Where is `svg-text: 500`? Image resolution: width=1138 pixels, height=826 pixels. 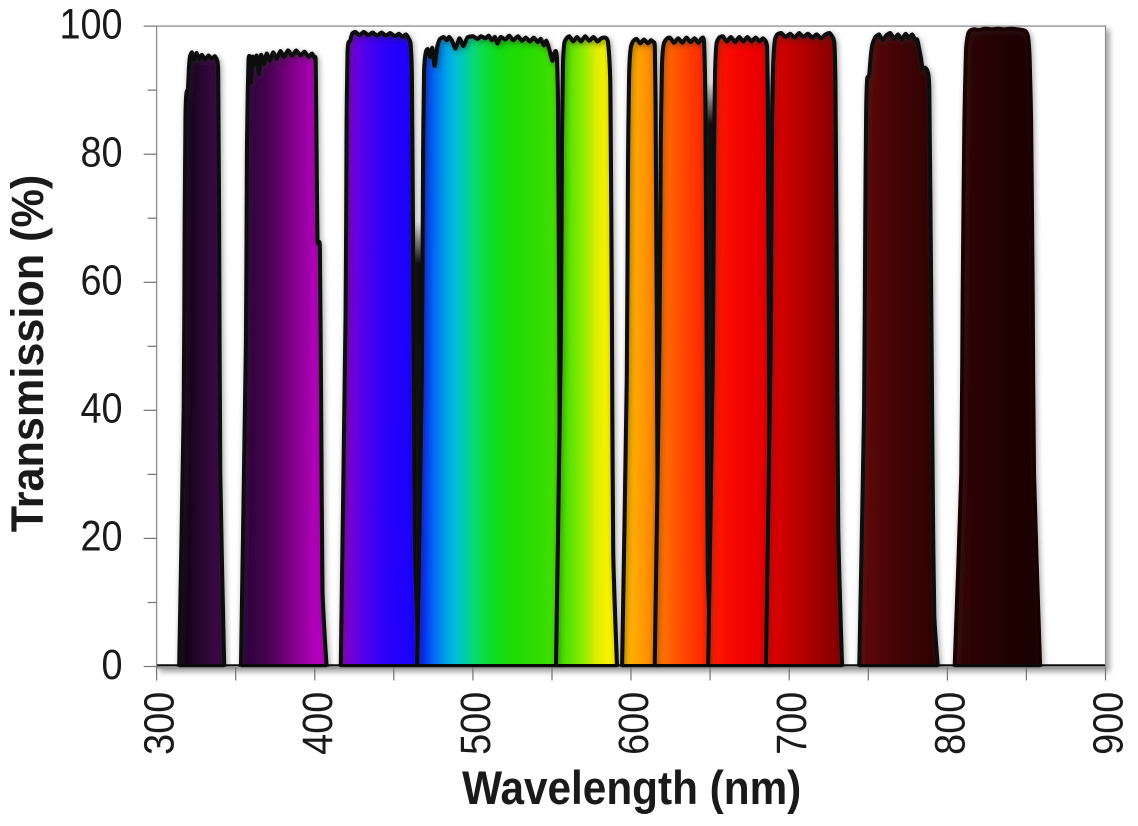
svg-text: 500 is located at coordinates (475, 723).